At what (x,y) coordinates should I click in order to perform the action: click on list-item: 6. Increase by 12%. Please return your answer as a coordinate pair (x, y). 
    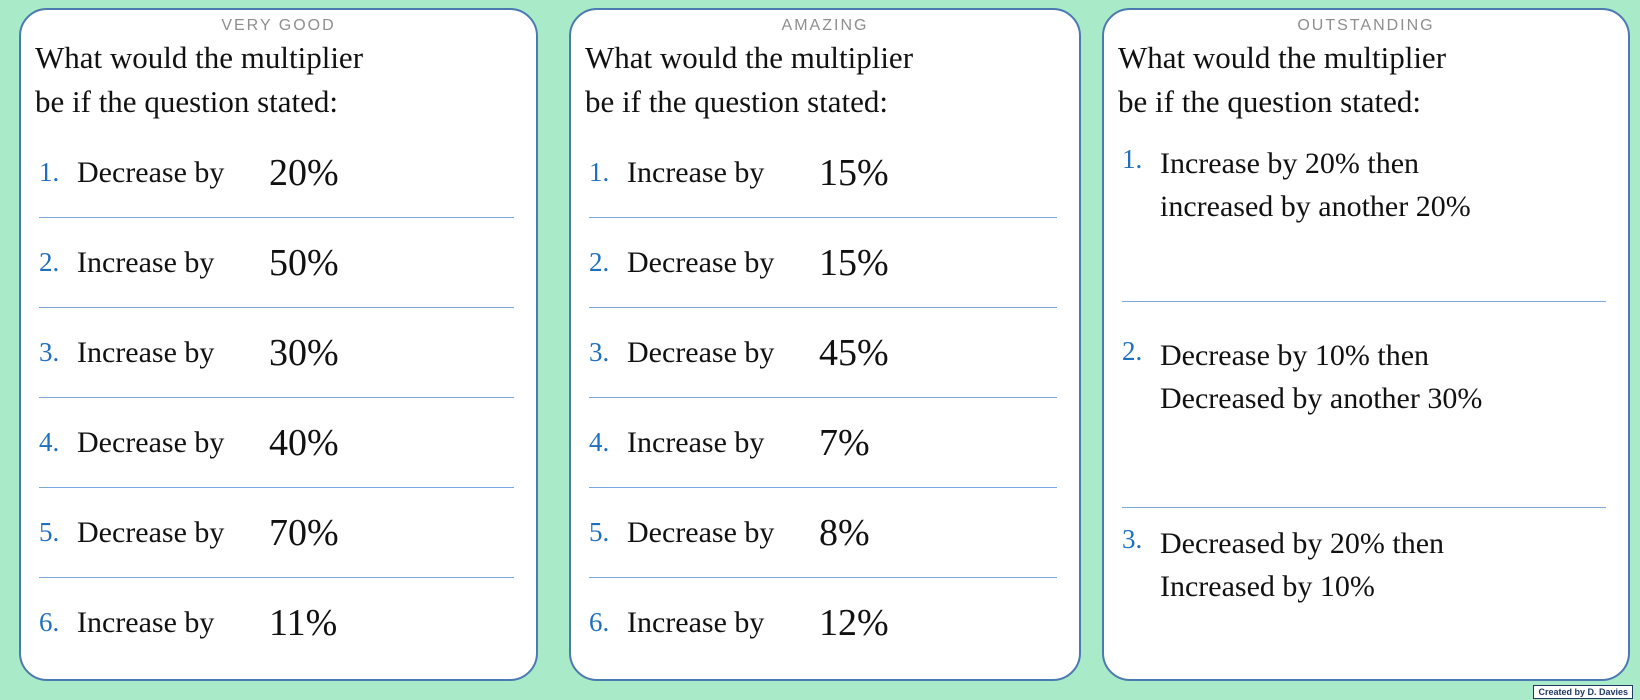
    Looking at the image, I should click on (823, 622).